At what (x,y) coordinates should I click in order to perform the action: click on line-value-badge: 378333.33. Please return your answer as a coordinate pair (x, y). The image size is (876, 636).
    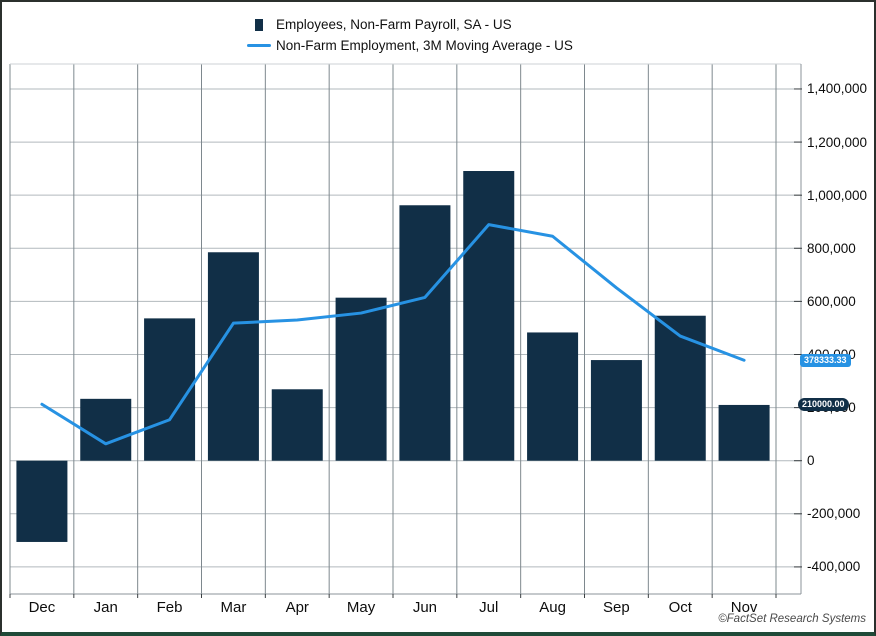
    Looking at the image, I should click on (825, 360).